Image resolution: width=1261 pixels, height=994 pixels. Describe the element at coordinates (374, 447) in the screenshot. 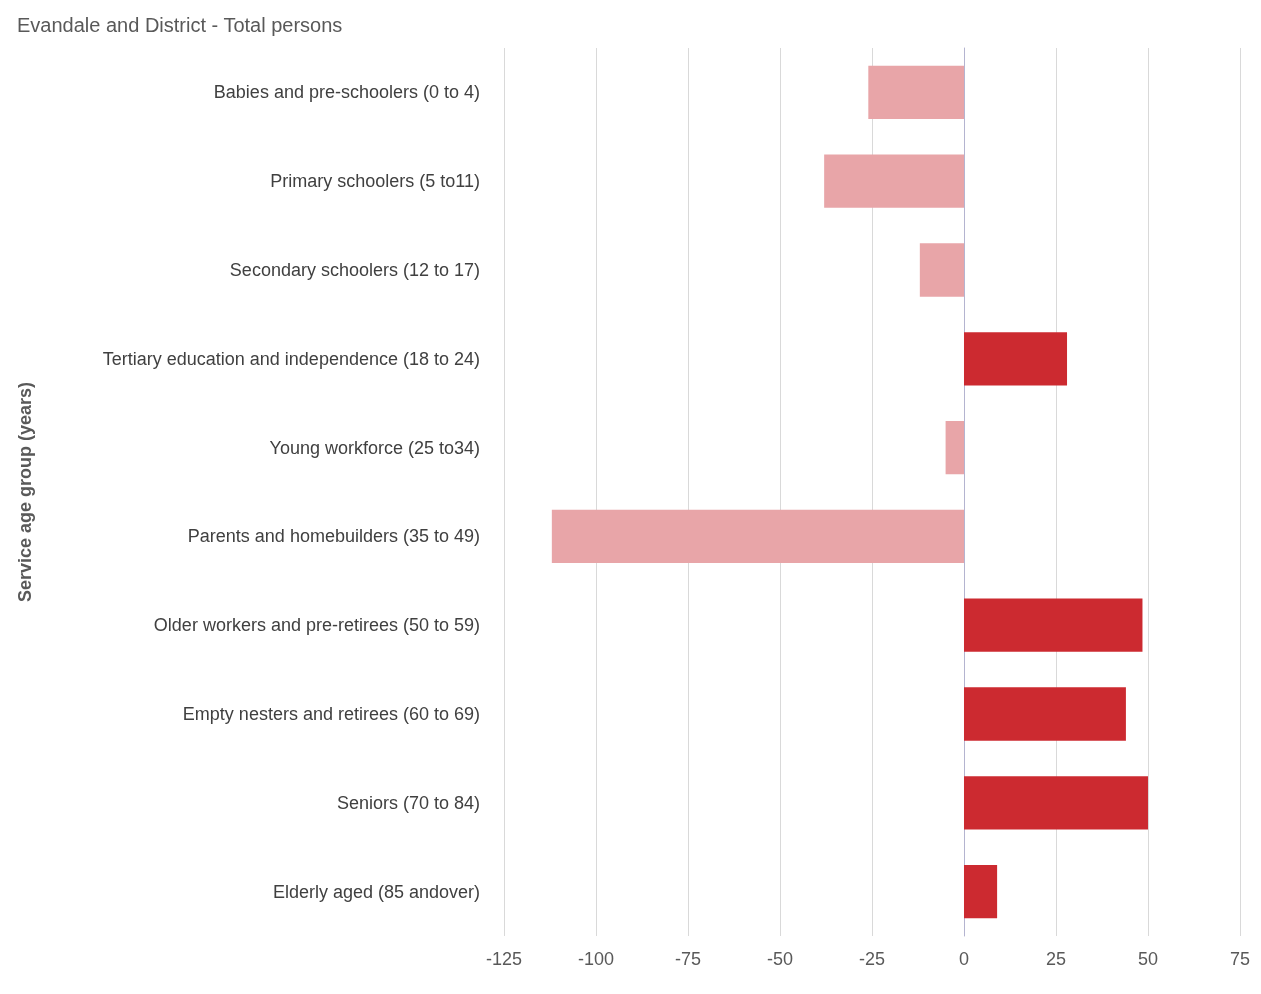

I see `y-tick-label: Young workforce (25 to34)` at that location.